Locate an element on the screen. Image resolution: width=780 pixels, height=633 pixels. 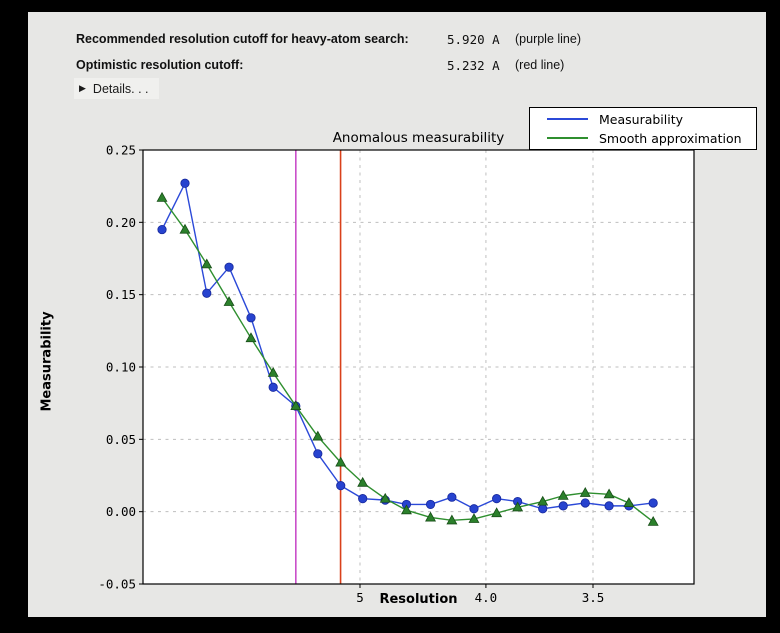
details-disclosure-toggle: ▶ Details. . . is located at coordinates (116, 88).